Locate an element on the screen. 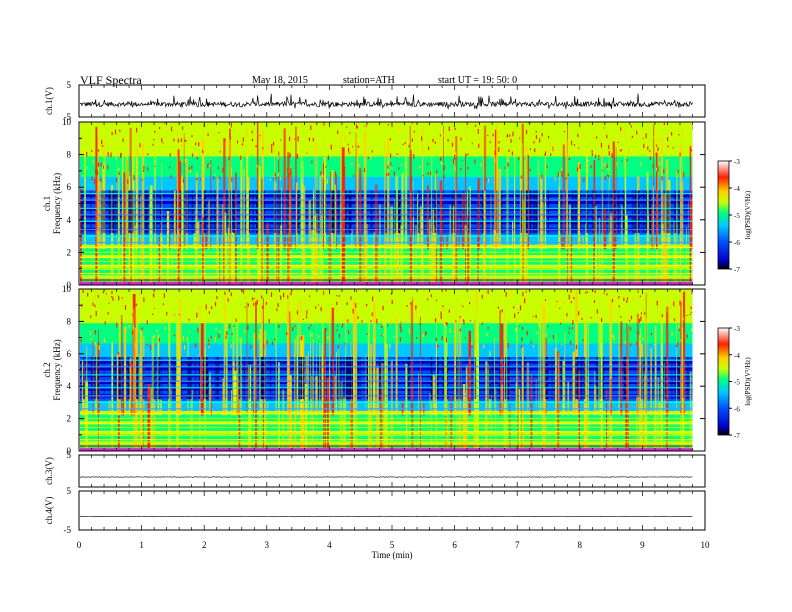  xaxis-tick-label: 3 is located at coordinates (267, 545).